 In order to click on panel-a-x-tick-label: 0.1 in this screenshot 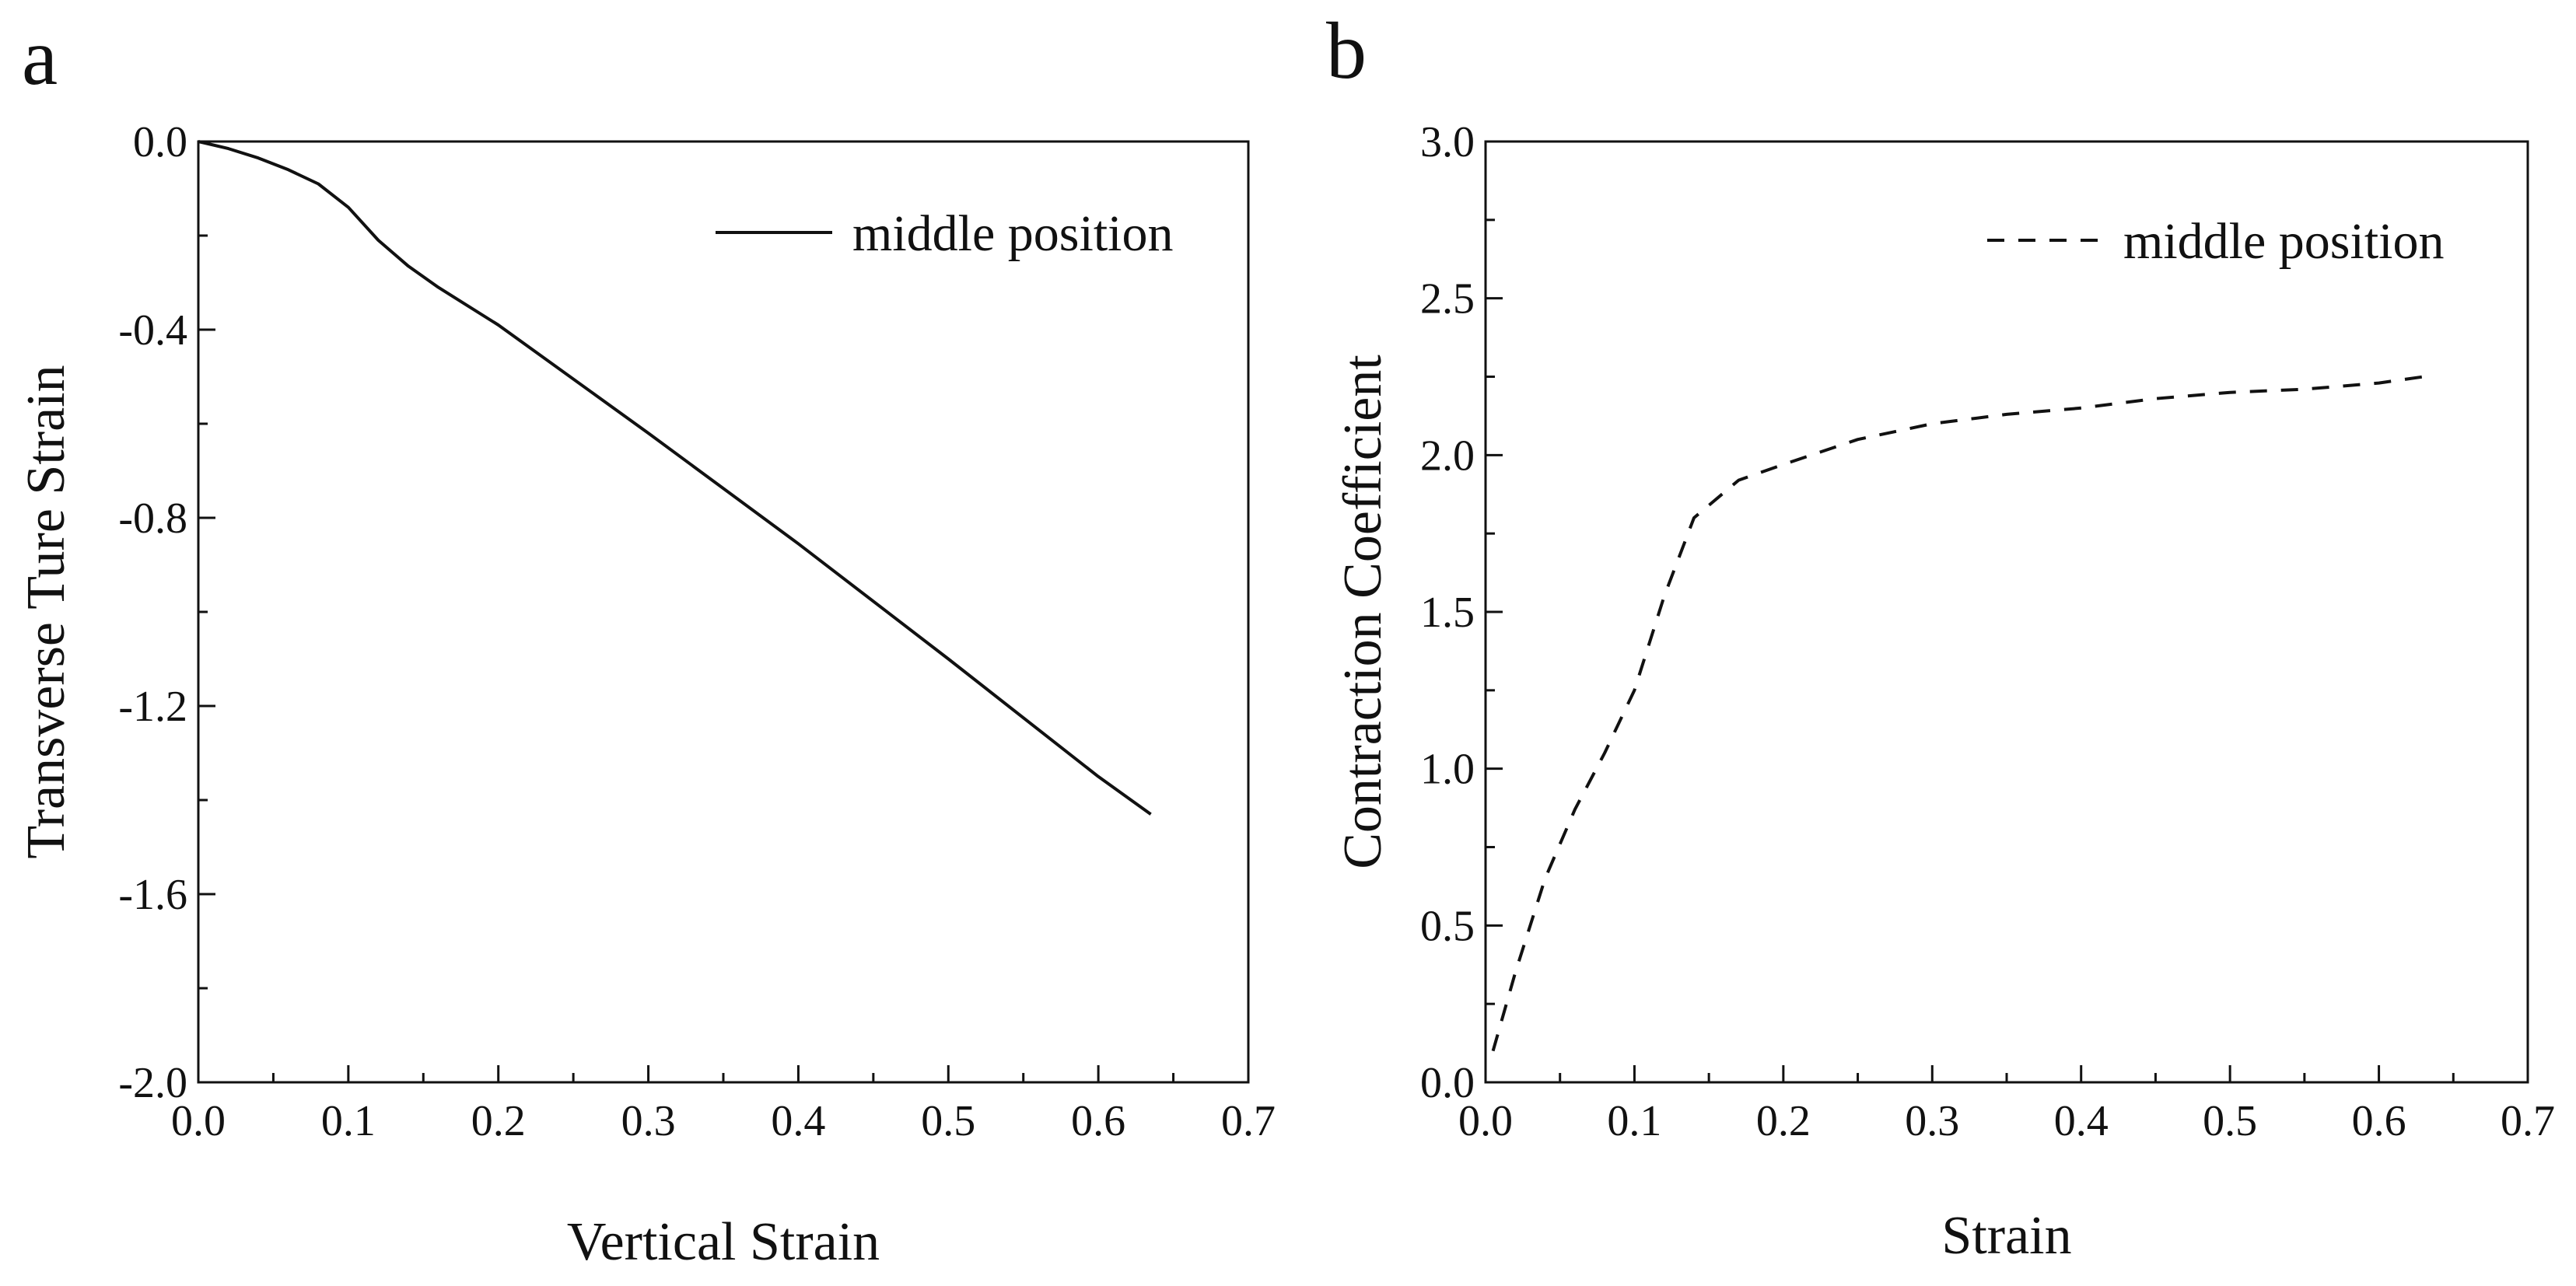, I will do `click(349, 1121)`.